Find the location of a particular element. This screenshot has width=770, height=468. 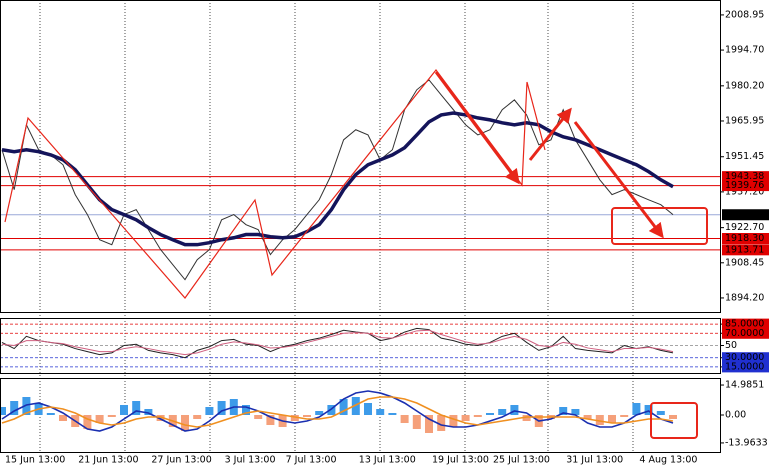

x-tick-label: 4 Aug 13:00 is located at coordinates (668, 460).